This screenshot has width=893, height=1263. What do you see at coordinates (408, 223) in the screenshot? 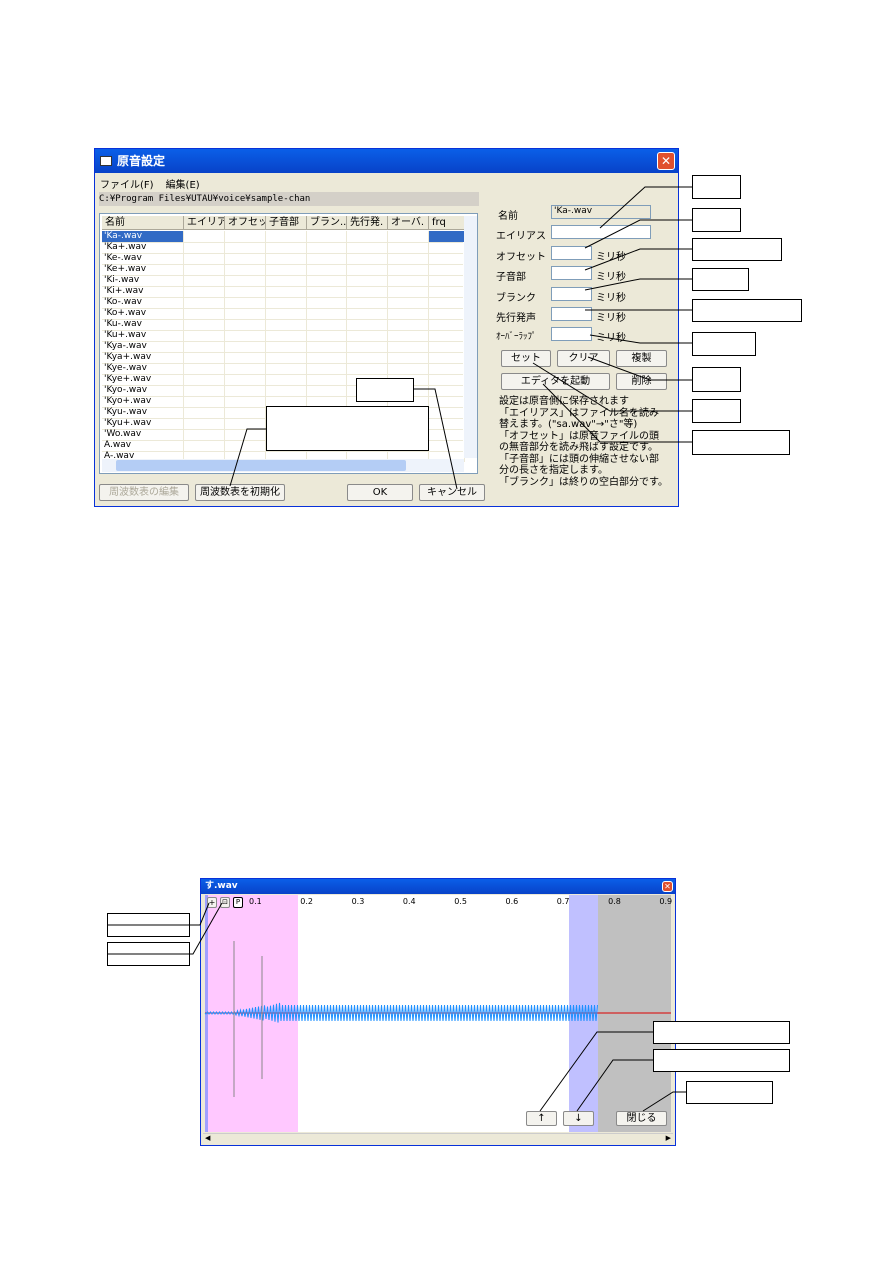
I see `column-header: オーバ.` at bounding box center [408, 223].